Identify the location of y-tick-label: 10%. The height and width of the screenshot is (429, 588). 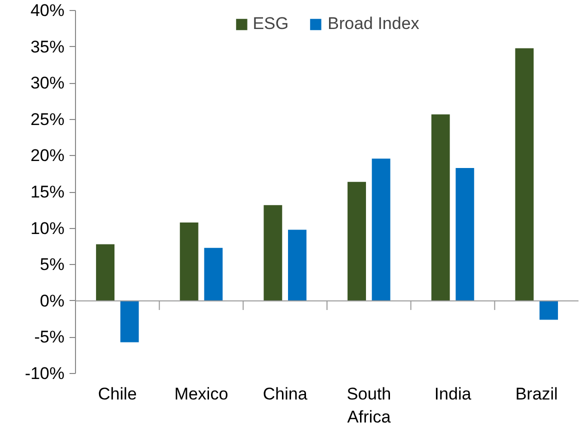
(47, 228).